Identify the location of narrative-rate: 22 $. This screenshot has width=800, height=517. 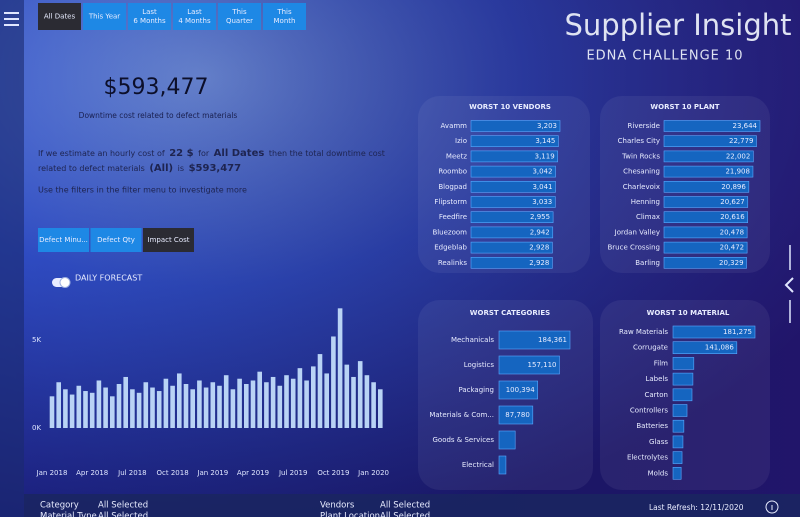
(181, 153).